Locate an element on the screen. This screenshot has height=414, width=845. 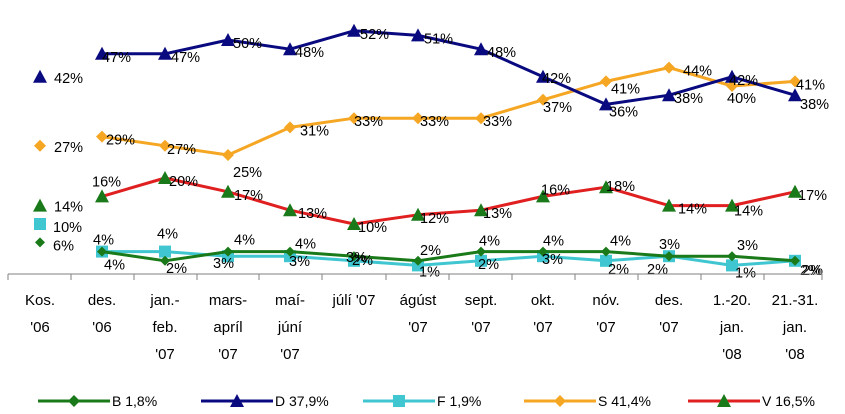
data-label-s-11: 40% is located at coordinates (741, 99).